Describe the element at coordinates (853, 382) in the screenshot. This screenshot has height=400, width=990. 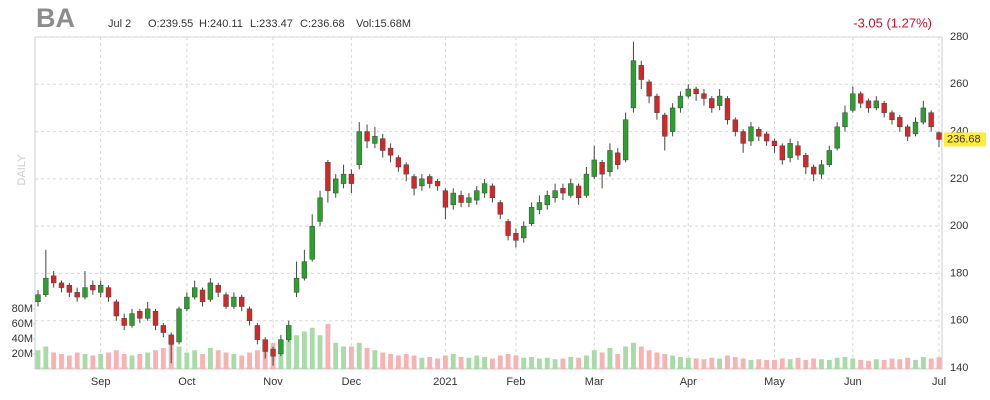
I see `x-tick-label: Jun` at that location.